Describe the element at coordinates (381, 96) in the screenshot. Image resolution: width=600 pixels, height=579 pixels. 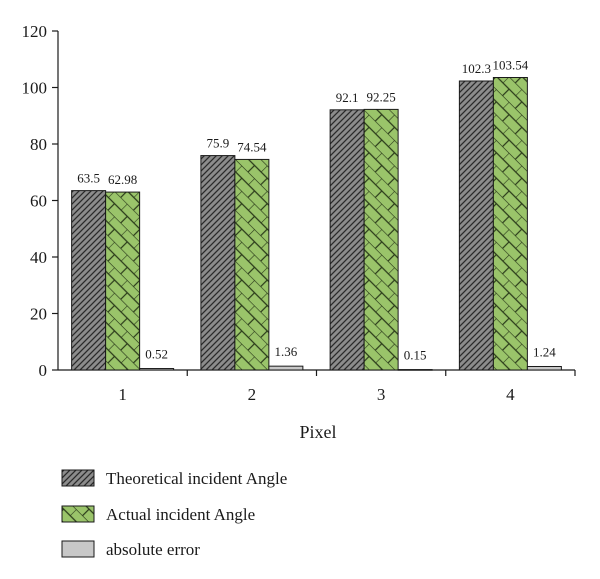
I see `data-label: 92.25` at that location.